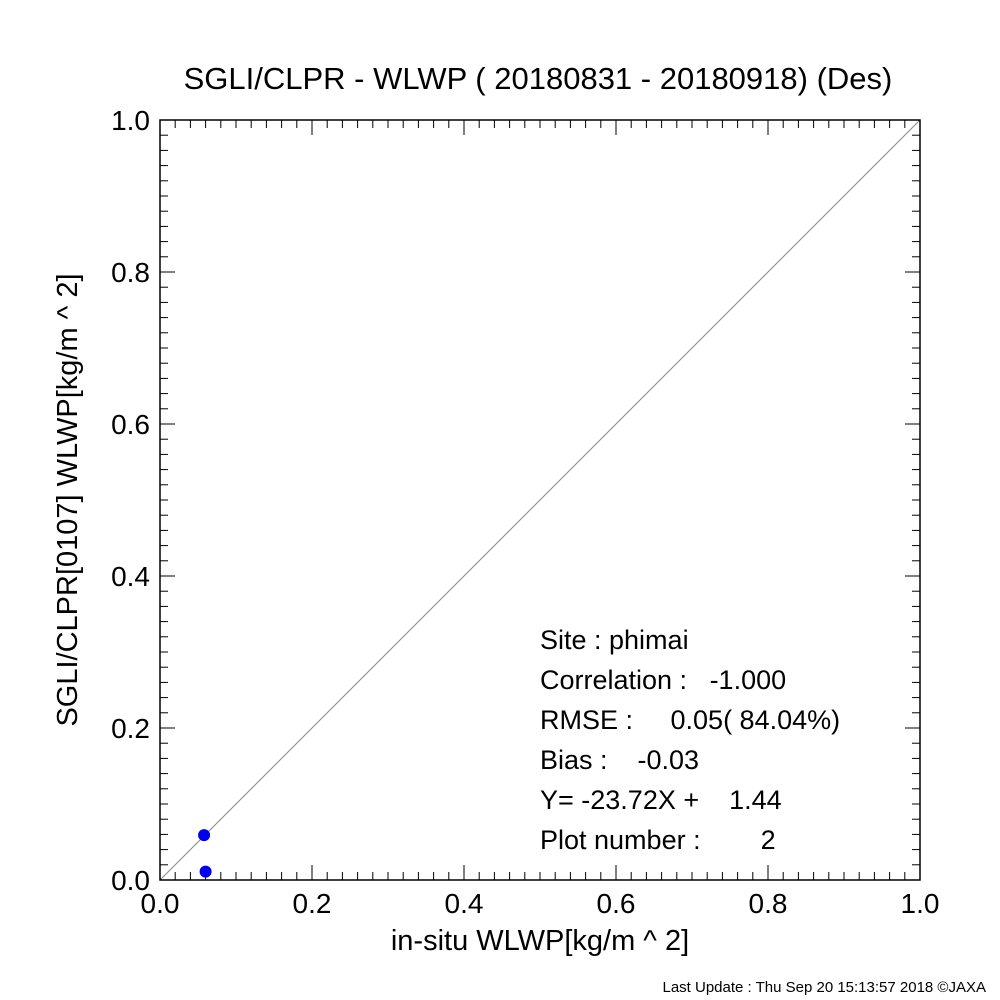  I want to click on y-tick-label: 0.4, so click(130, 576).